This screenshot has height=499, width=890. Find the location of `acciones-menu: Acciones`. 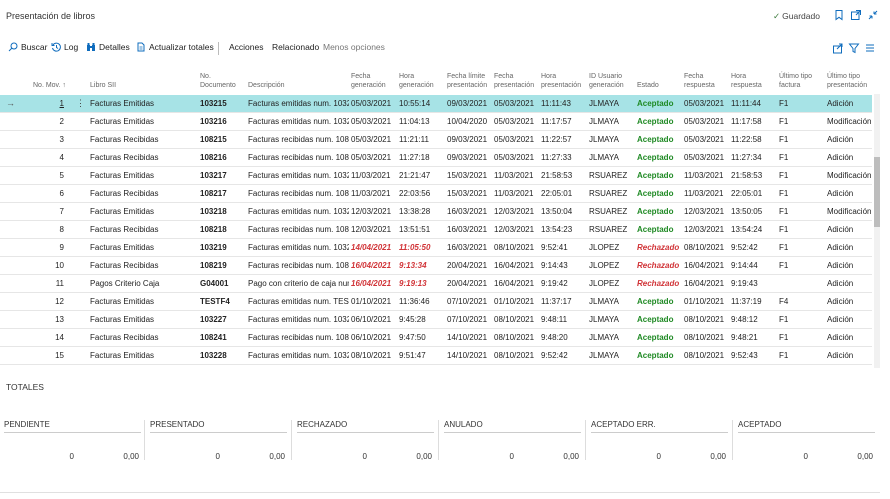

acciones-menu: Acciones is located at coordinates (246, 47).